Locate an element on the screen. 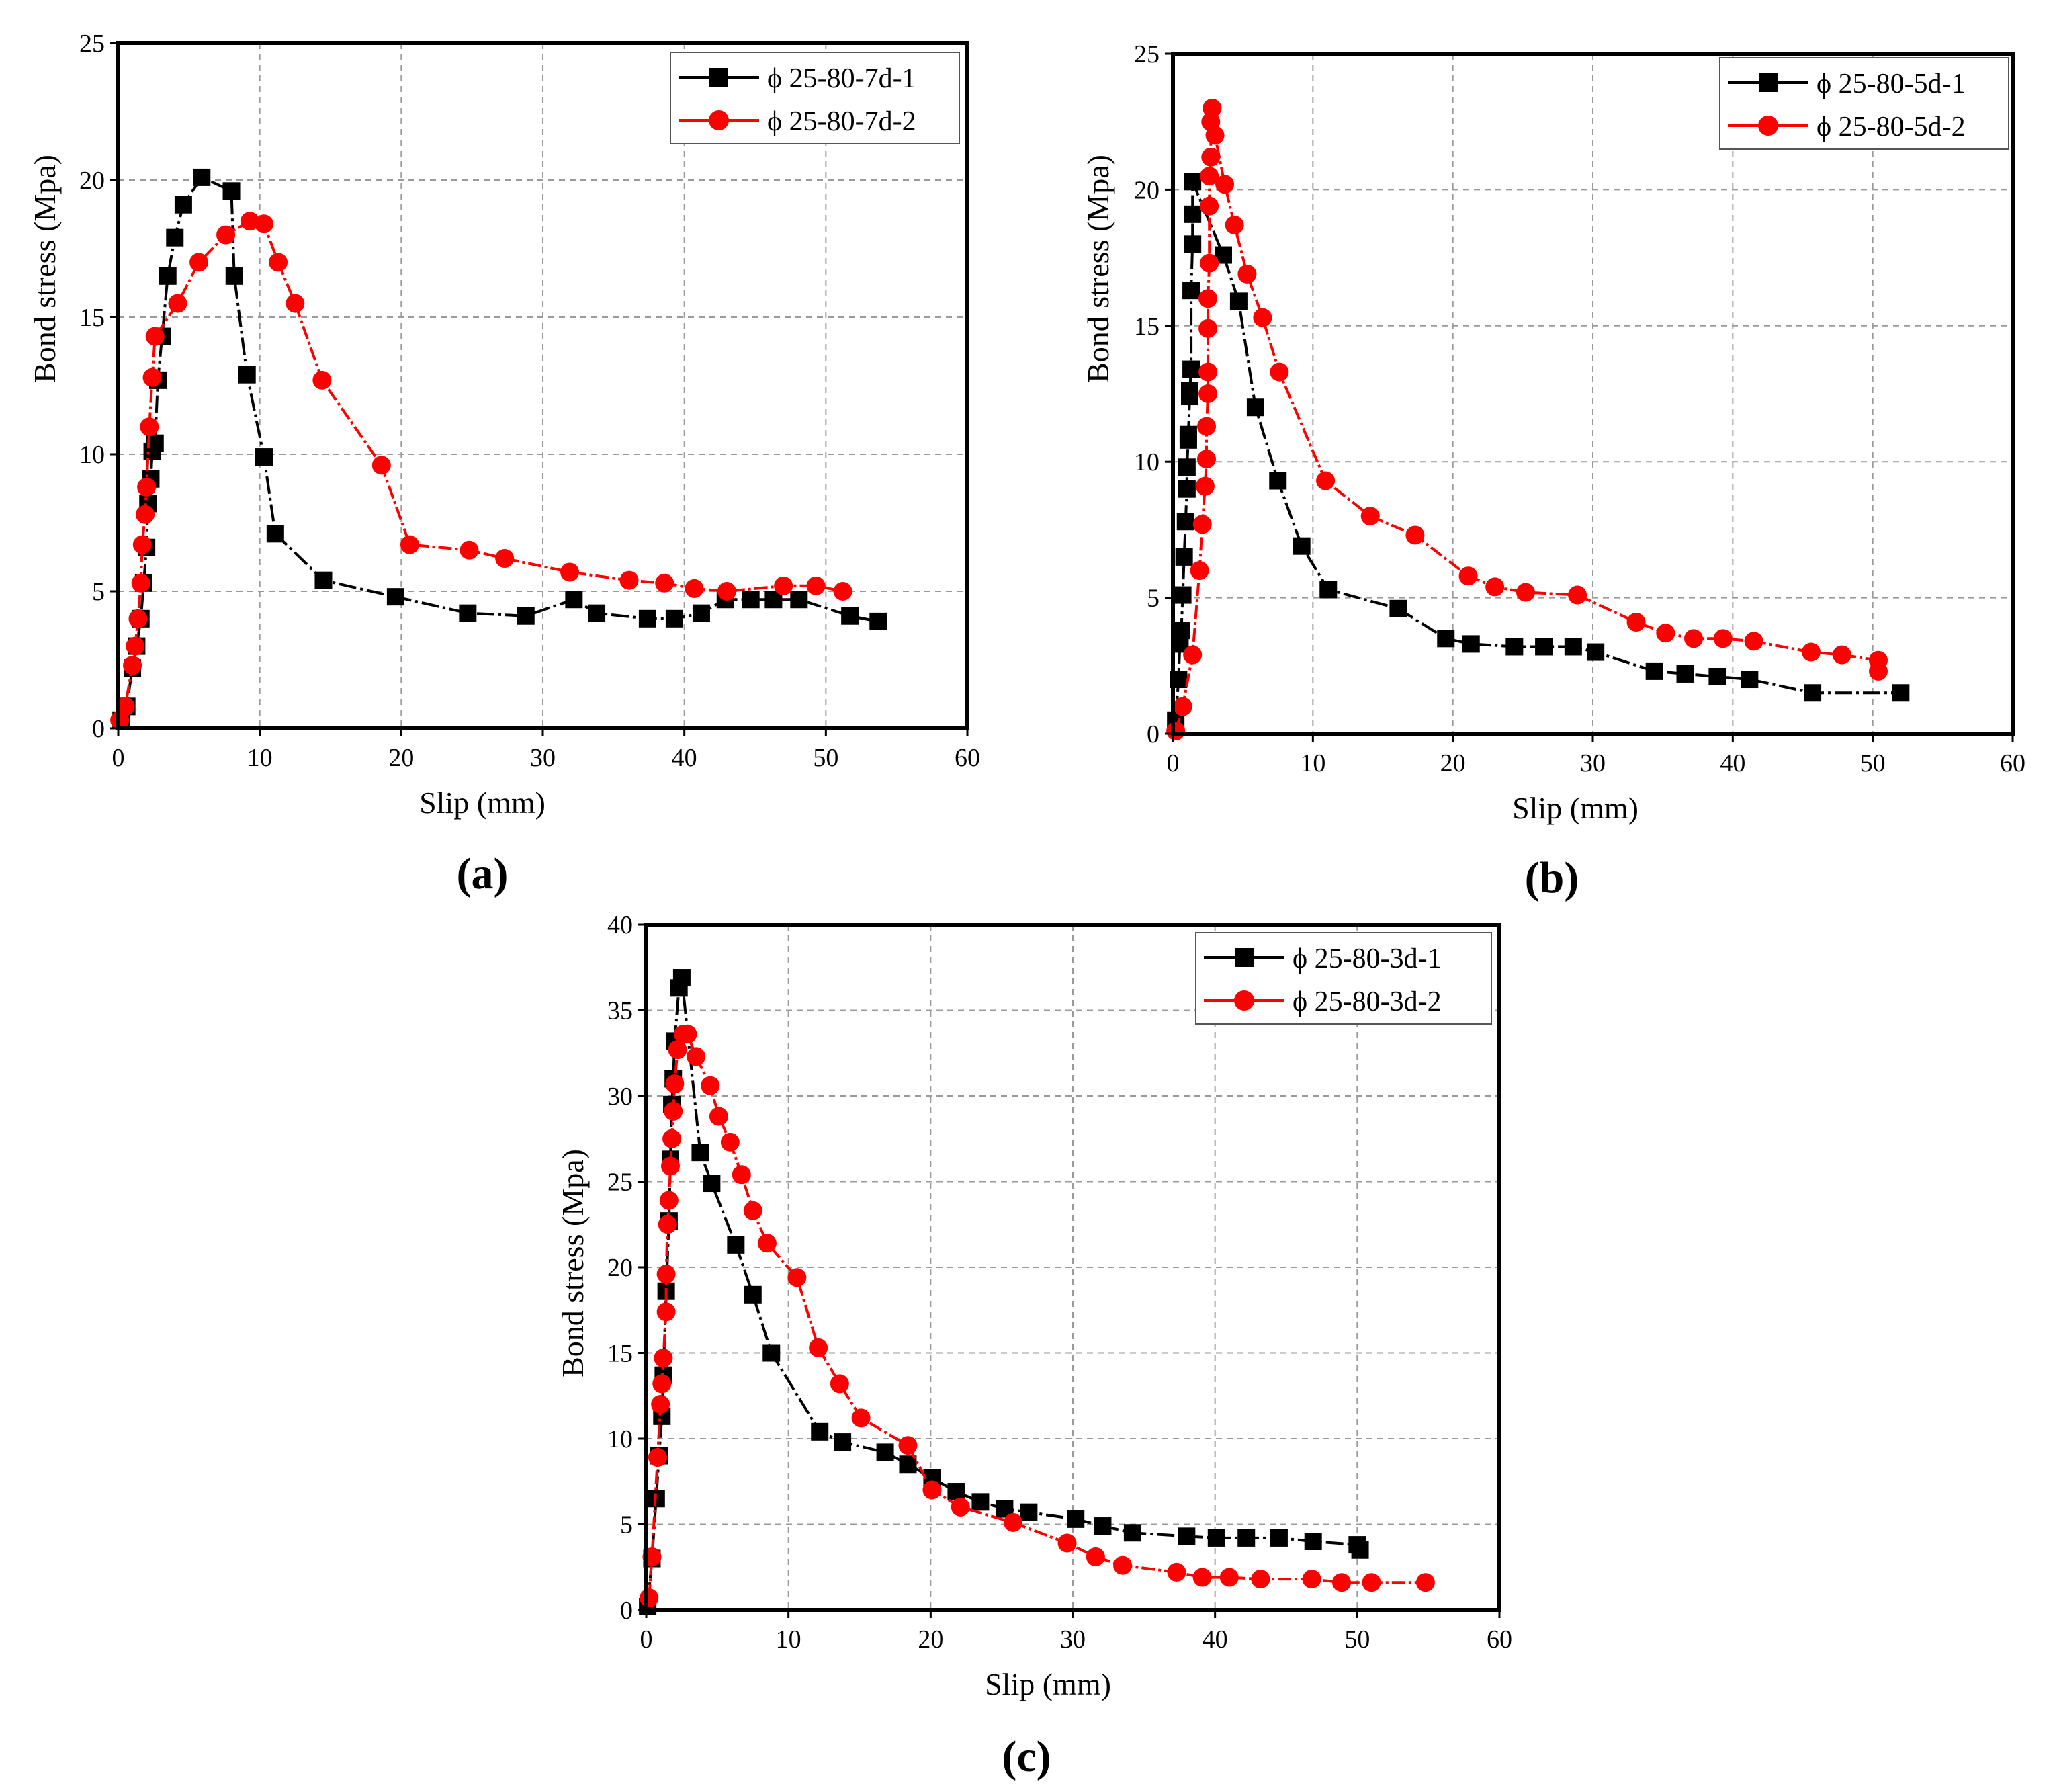 This screenshot has width=2055, height=1792. panel-c-legend-label-1: ϕ 25-80-3d-1 is located at coordinates (1367, 958).